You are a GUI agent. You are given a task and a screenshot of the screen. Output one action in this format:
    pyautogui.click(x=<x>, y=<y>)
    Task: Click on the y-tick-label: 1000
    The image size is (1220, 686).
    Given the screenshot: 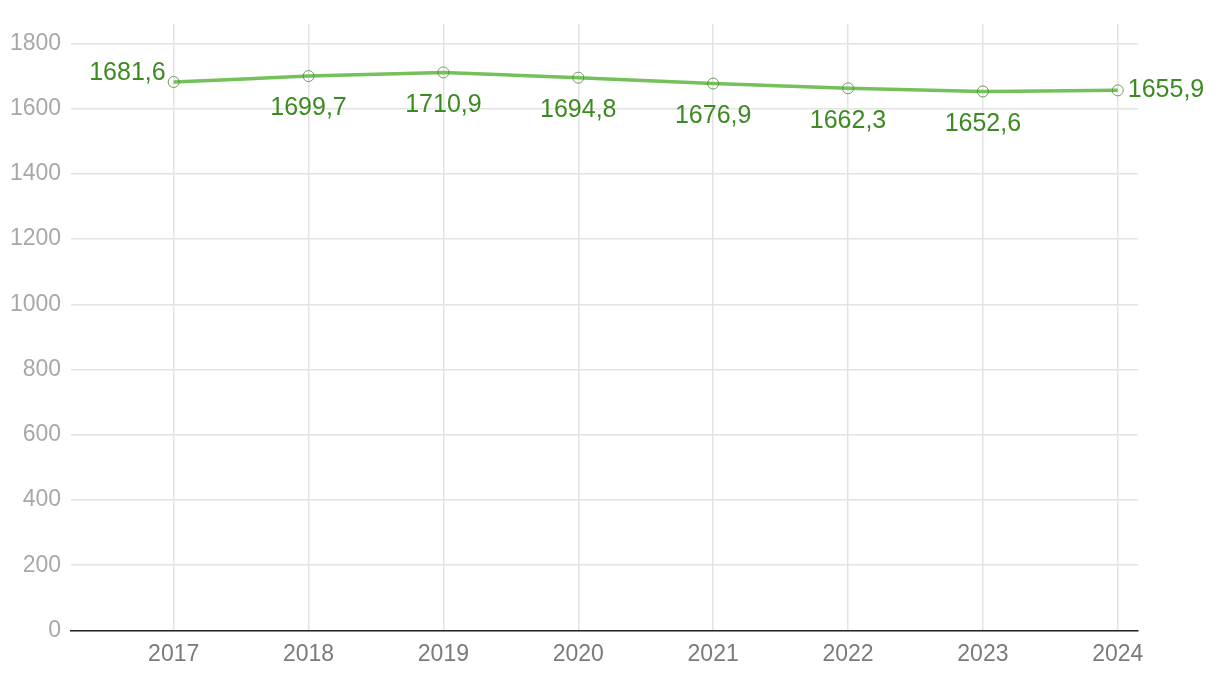 What is the action you would take?
    pyautogui.click(x=35, y=302)
    